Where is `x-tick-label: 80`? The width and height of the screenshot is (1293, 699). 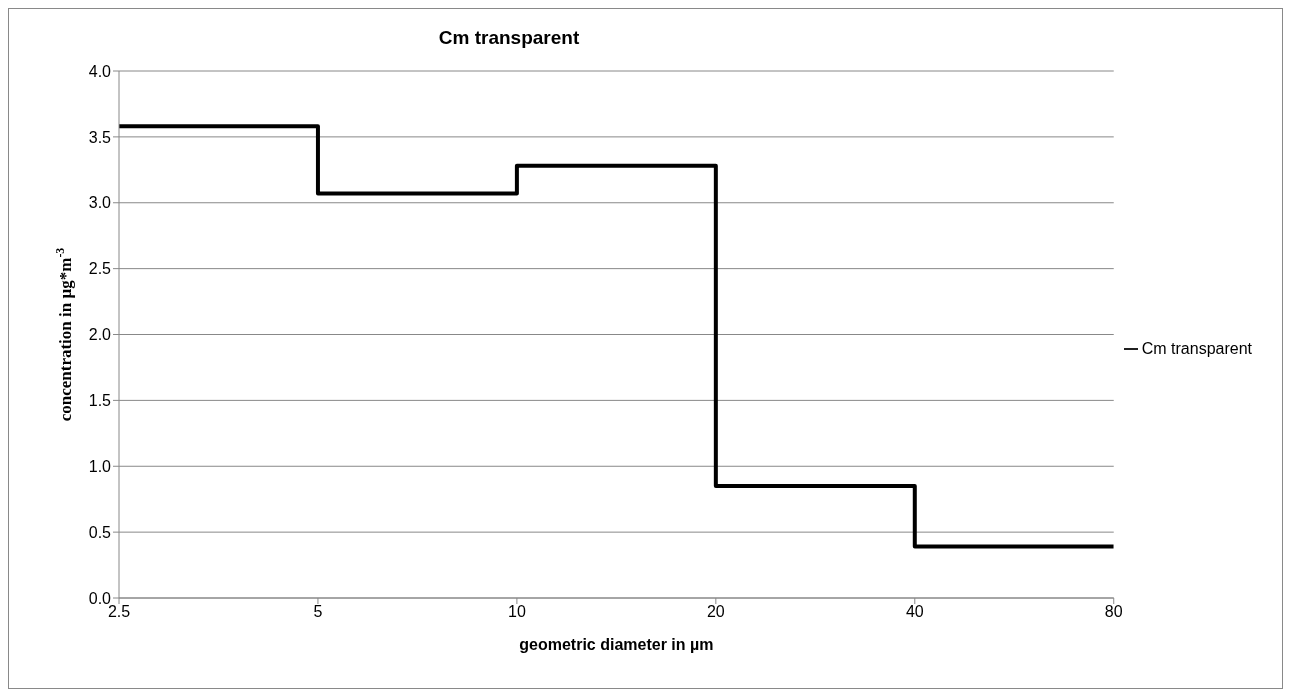
x-tick-label: 80 is located at coordinates (1113, 612).